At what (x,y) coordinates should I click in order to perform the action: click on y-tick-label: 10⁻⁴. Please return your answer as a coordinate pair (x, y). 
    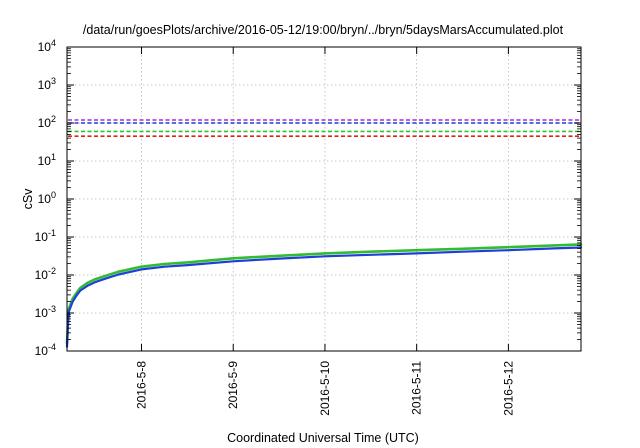
    Looking at the image, I should click on (45, 350).